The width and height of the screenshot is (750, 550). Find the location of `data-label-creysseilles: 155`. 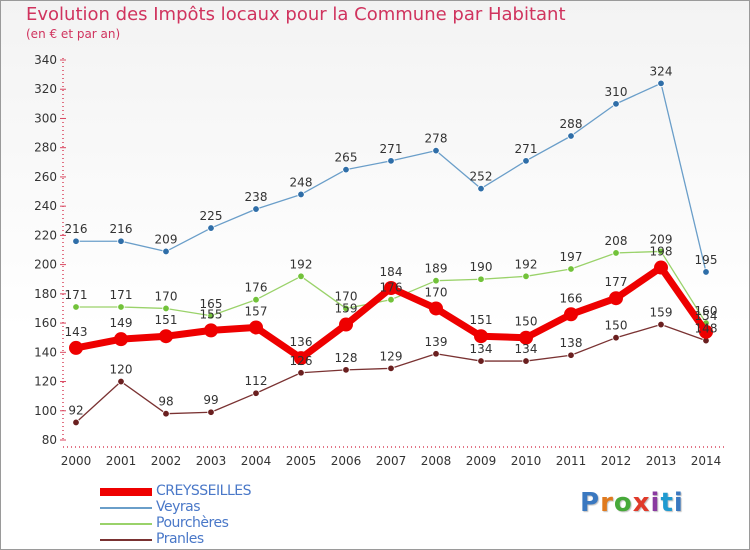

data-label-creysseilles: 155 is located at coordinates (211, 314).